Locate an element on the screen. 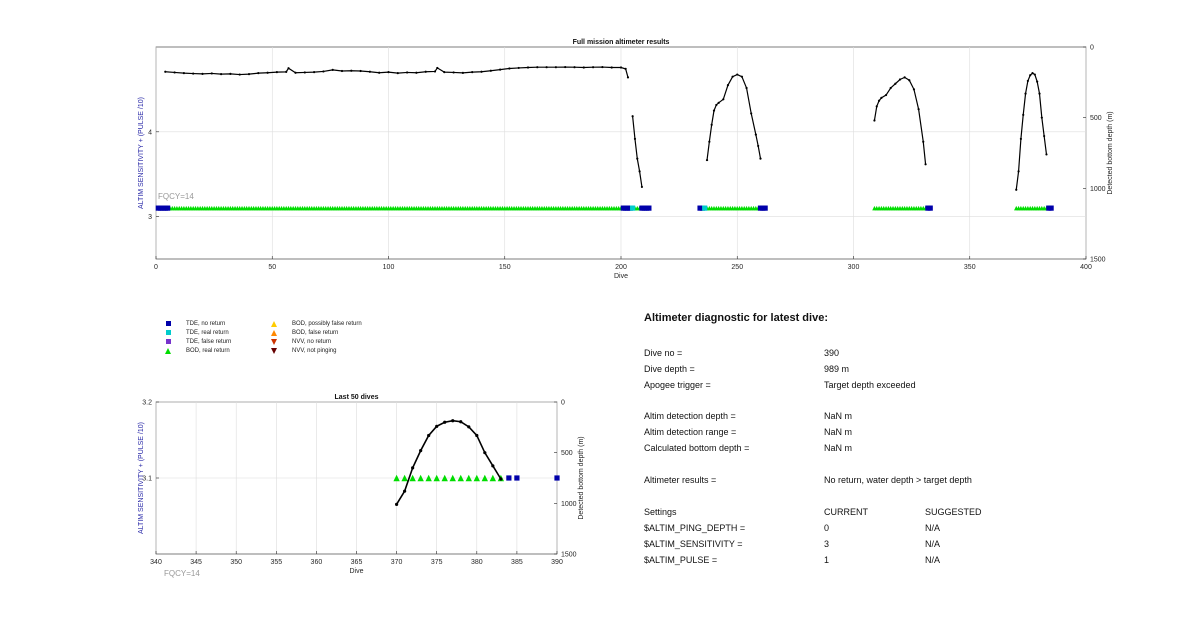 This screenshot has height=622, width=1200. legend-item: NVV, not pinging is located at coordinates (304, 351).